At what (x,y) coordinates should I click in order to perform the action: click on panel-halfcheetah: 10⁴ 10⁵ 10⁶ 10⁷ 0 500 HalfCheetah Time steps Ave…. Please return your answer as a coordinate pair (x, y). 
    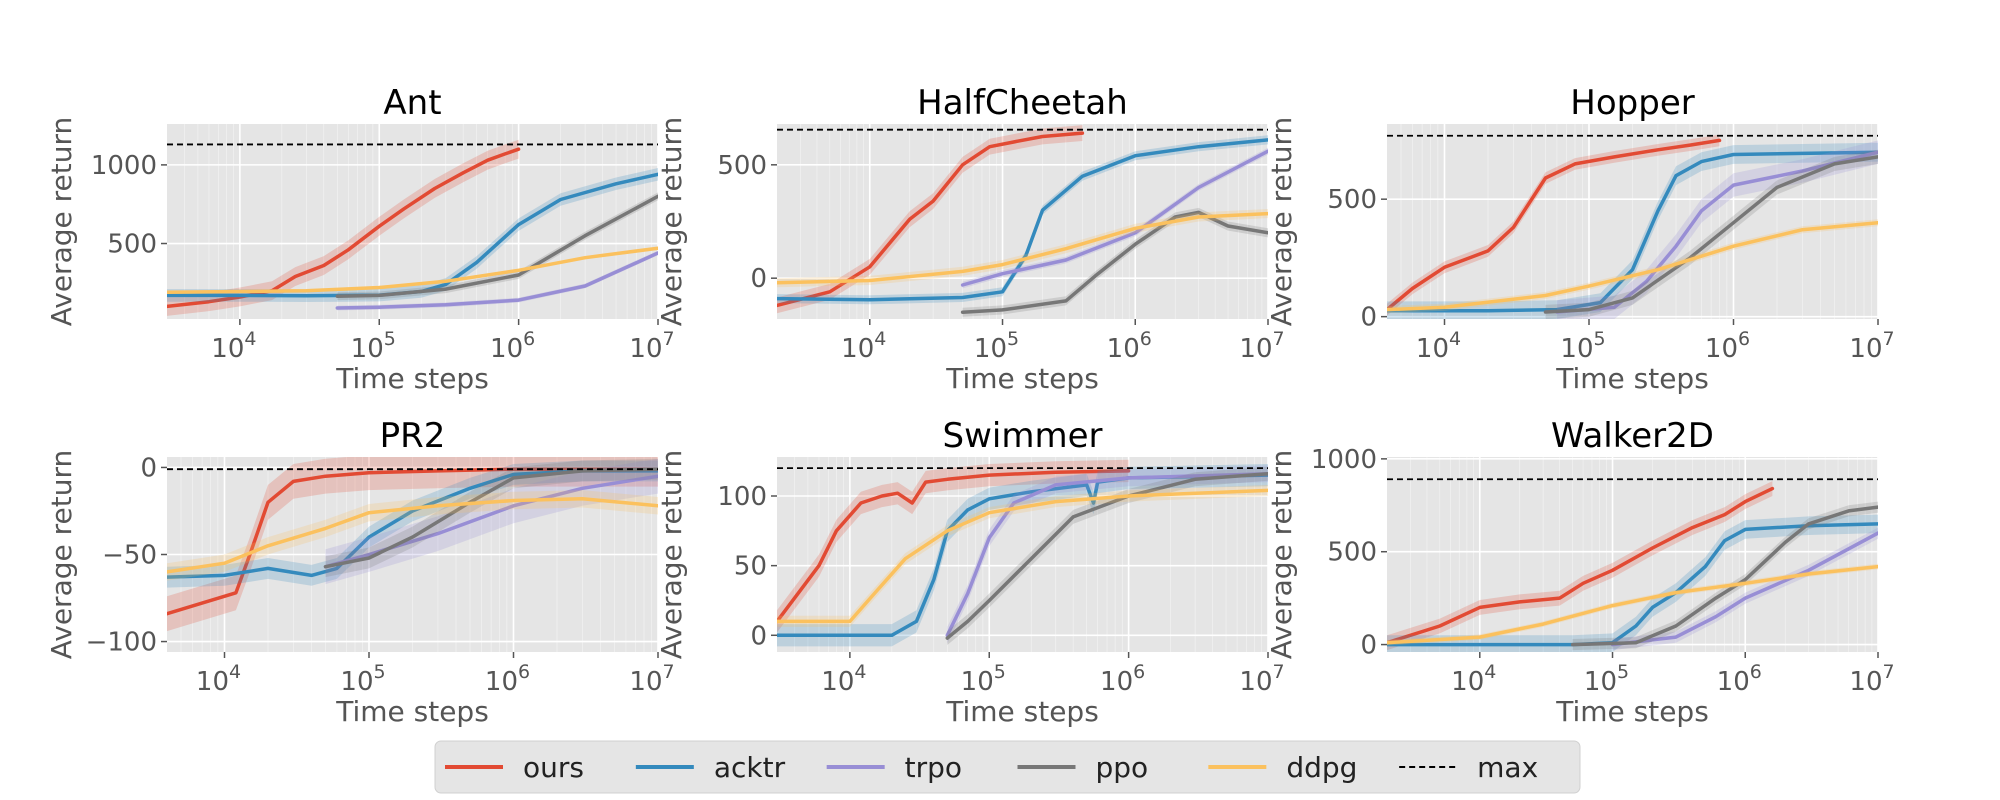
    Looking at the image, I should click on (970, 239).